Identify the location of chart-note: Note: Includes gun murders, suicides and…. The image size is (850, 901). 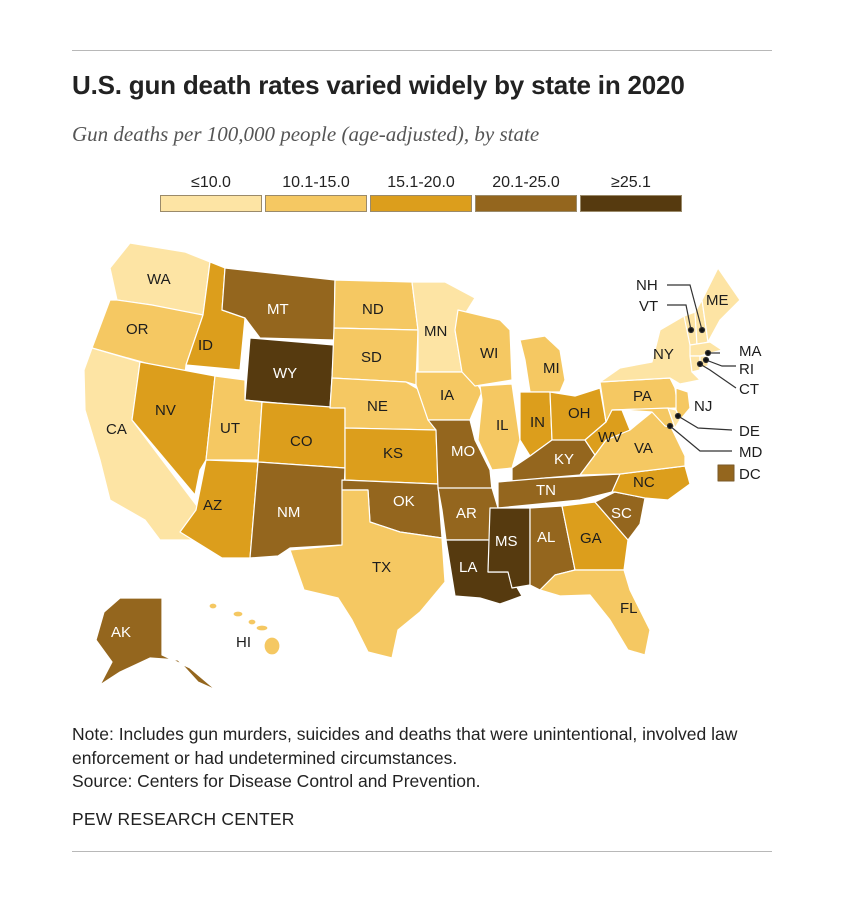
(405, 746).